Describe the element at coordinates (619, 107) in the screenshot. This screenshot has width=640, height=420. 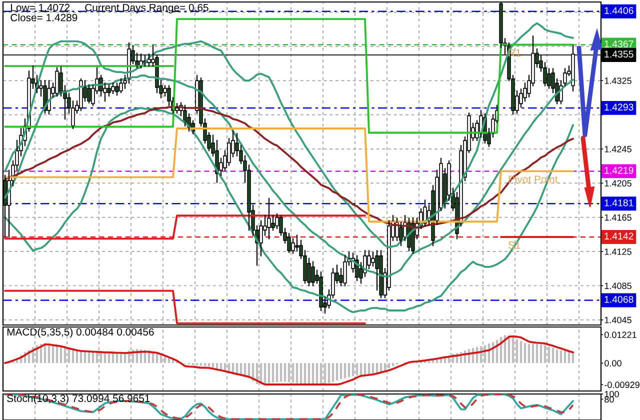
I see `ref-line-label: 1.4293` at that location.